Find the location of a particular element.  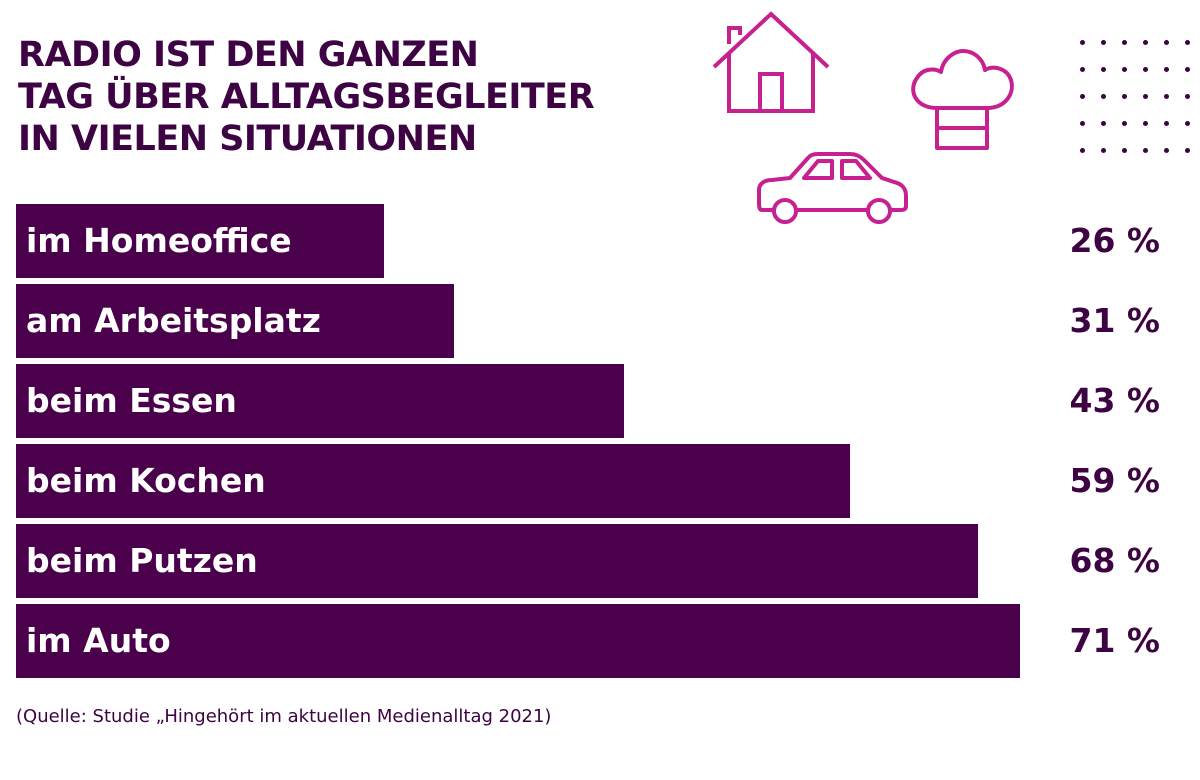

bar: beim Kochen is located at coordinates (433, 481).